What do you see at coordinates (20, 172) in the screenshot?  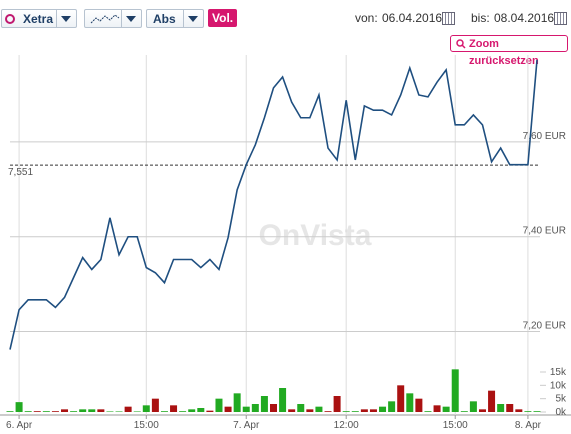 I see `reference-label: 7,551` at bounding box center [20, 172].